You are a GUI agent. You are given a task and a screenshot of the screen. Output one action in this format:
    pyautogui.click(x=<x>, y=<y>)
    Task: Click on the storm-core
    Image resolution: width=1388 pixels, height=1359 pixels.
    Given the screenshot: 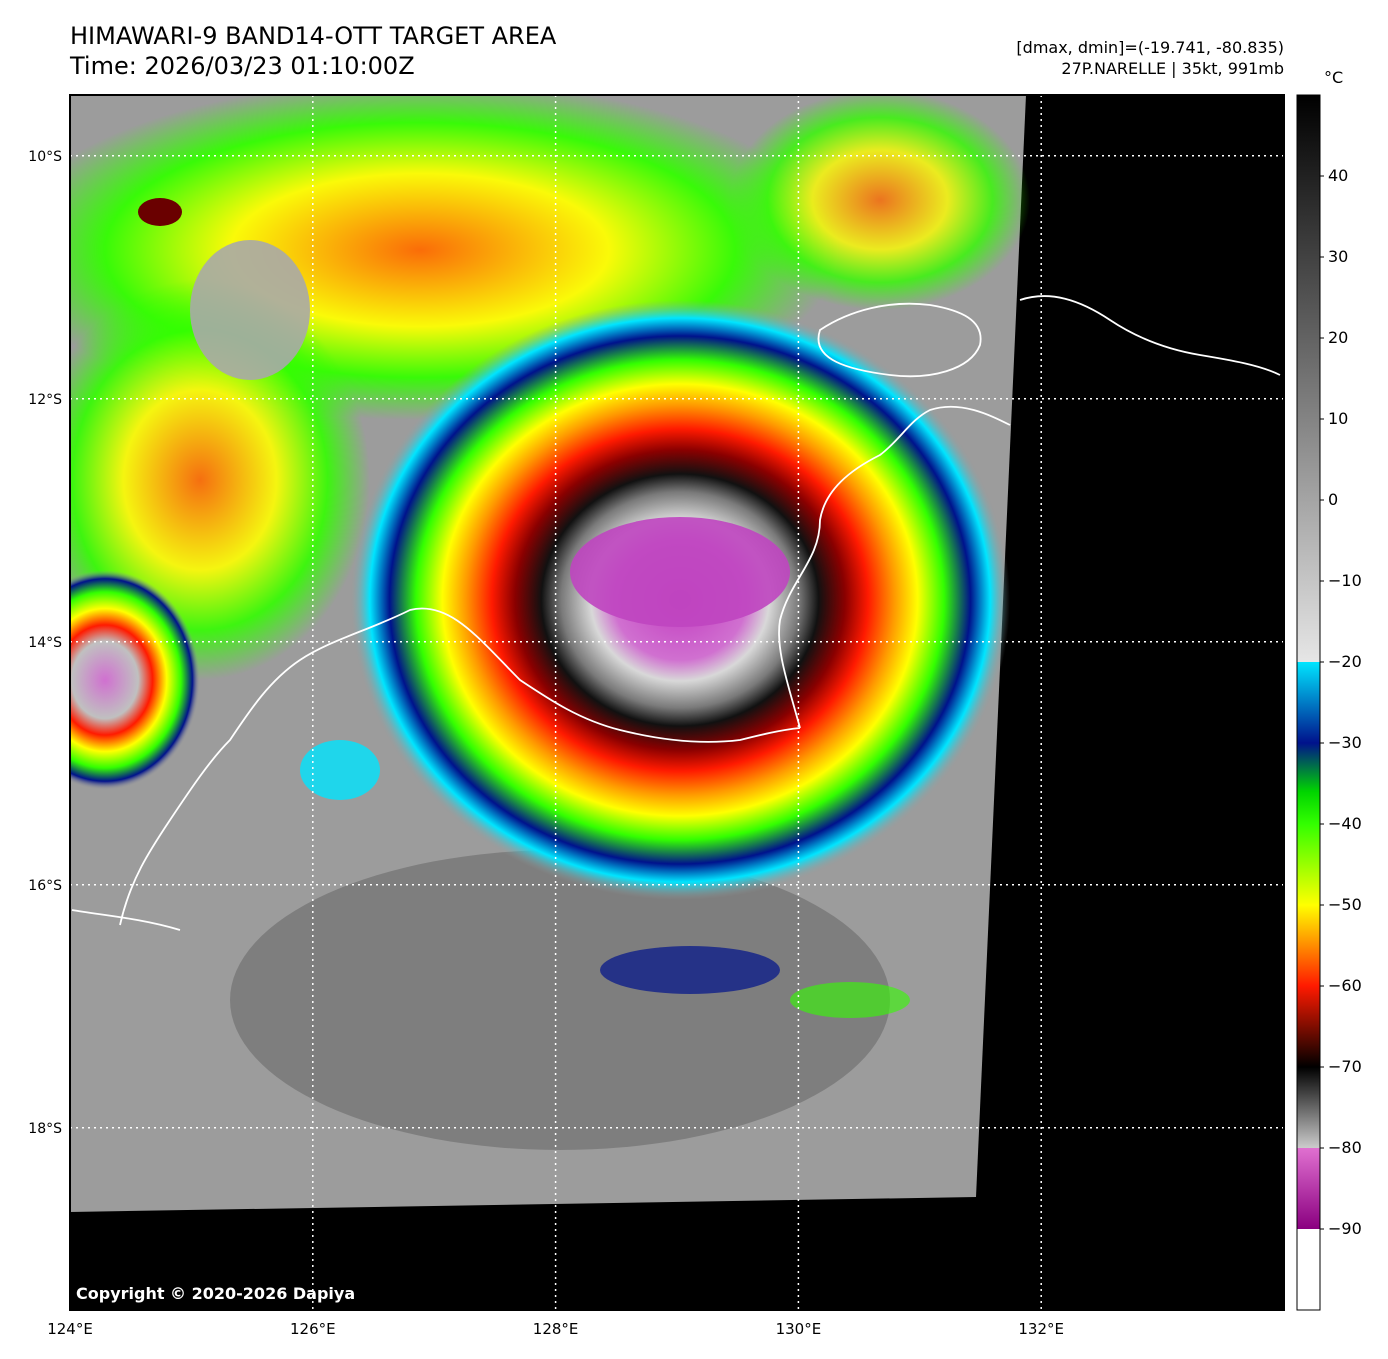 What is the action you would take?
    pyautogui.click(x=680, y=572)
    